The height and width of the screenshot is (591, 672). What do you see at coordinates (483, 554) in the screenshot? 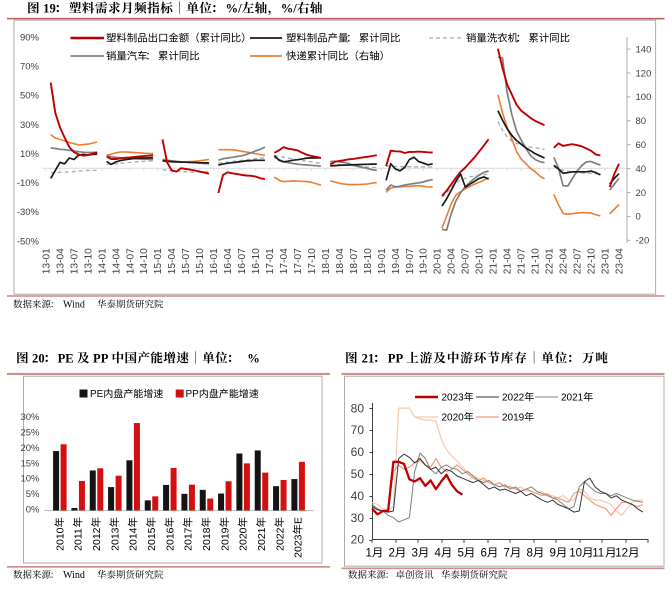
I see `svg-text: 6` at bounding box center [483, 554].